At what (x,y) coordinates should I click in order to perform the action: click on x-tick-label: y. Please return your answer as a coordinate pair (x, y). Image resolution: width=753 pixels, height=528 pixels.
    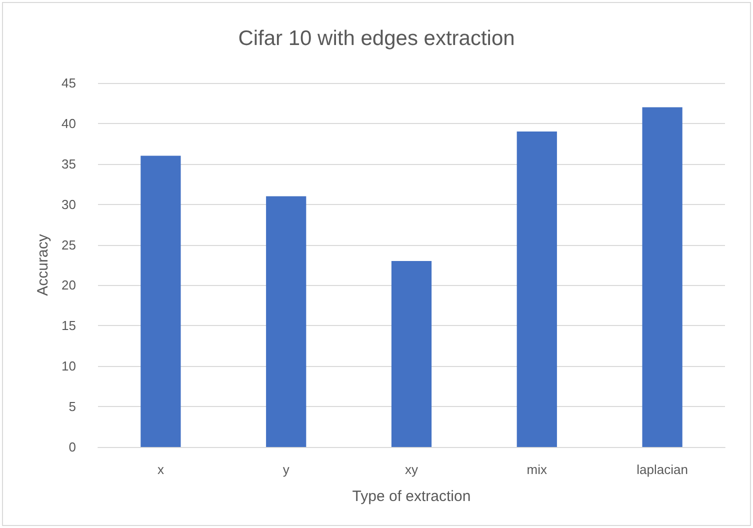
    Looking at the image, I should click on (286, 469).